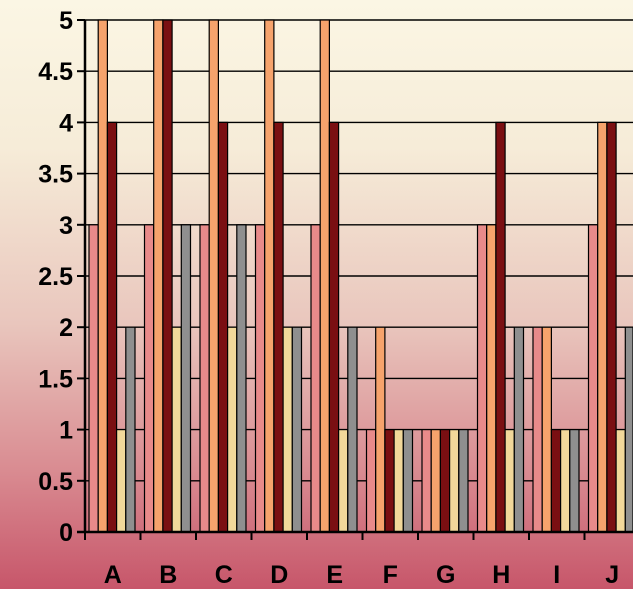 Image resolution: width=633 pixels, height=589 pixels. What do you see at coordinates (66, 21) in the screenshot?
I see `y-tick-label: 5` at bounding box center [66, 21].